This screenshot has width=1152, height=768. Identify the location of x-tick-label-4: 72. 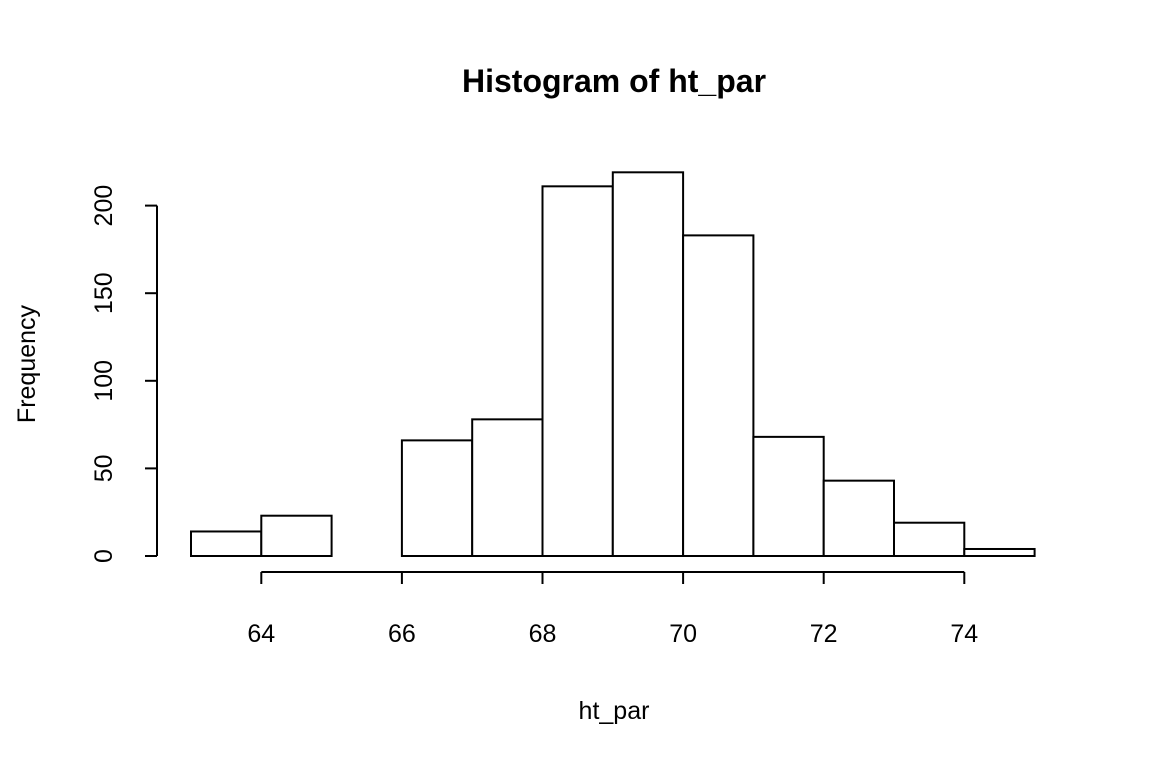
(824, 634).